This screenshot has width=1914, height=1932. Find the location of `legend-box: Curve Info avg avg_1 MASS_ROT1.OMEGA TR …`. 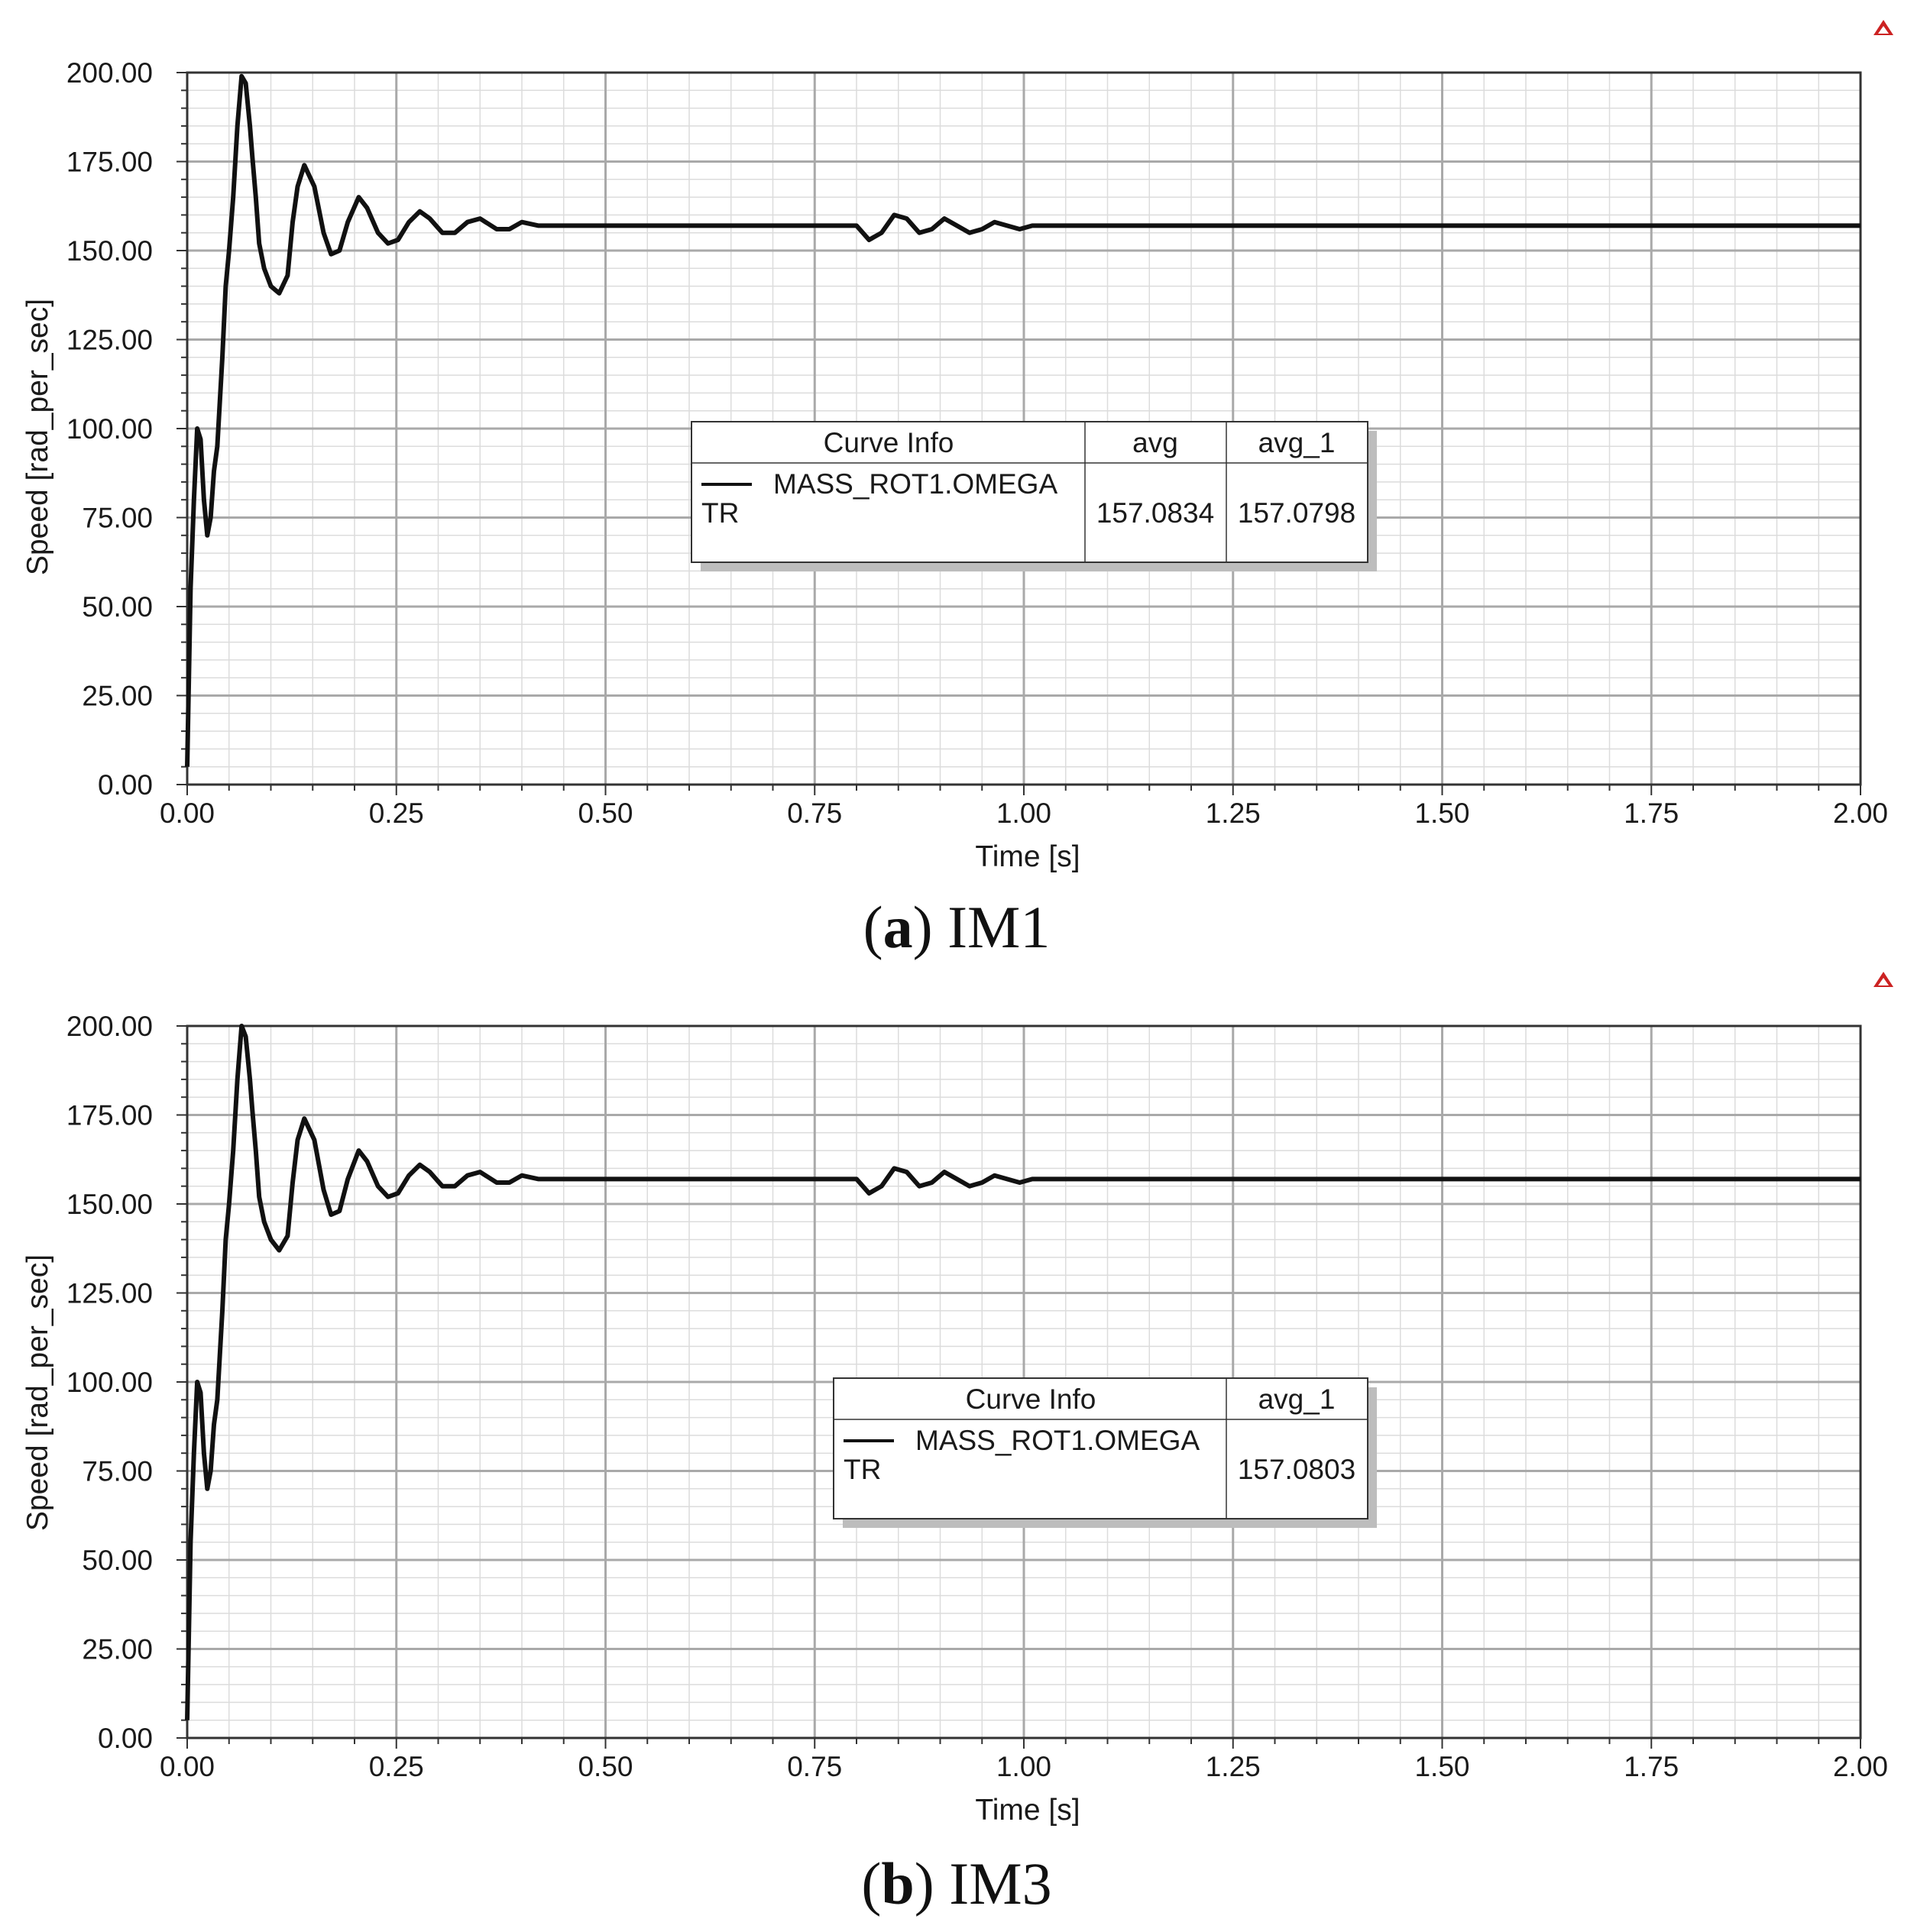

legend-box: Curve Info avg avg_1 MASS_ROT1.OMEGA TR … is located at coordinates (1034, 496).